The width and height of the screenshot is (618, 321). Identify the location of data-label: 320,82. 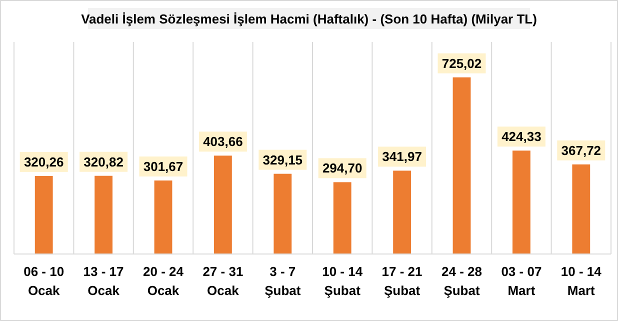
(104, 162).